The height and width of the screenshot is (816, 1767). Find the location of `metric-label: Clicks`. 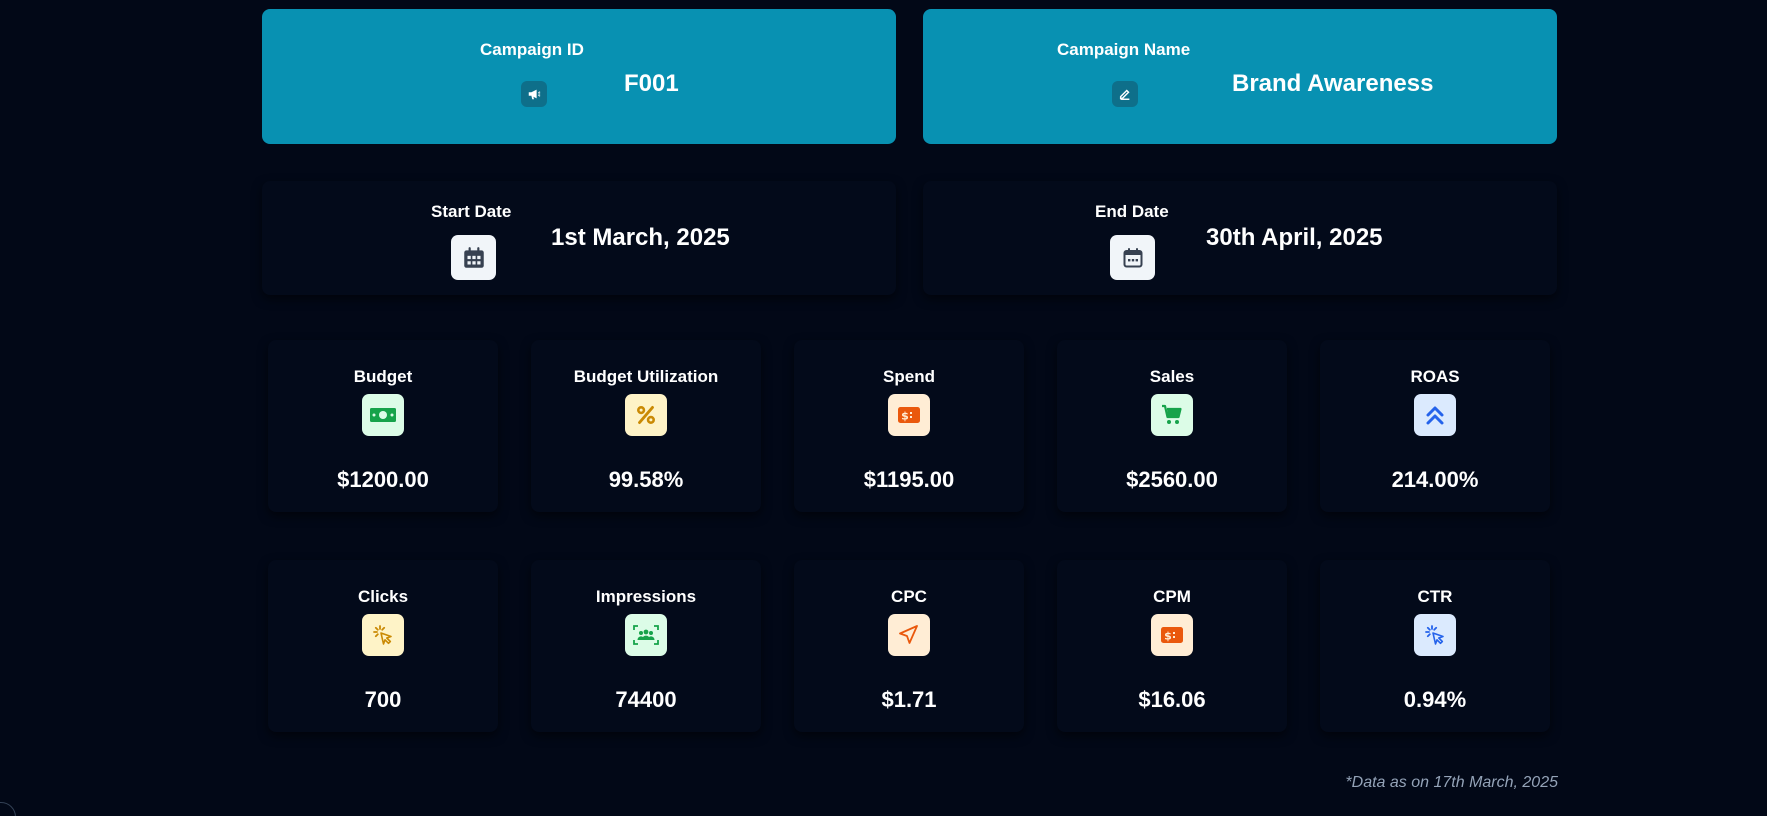

metric-label: Clicks is located at coordinates (383, 596).